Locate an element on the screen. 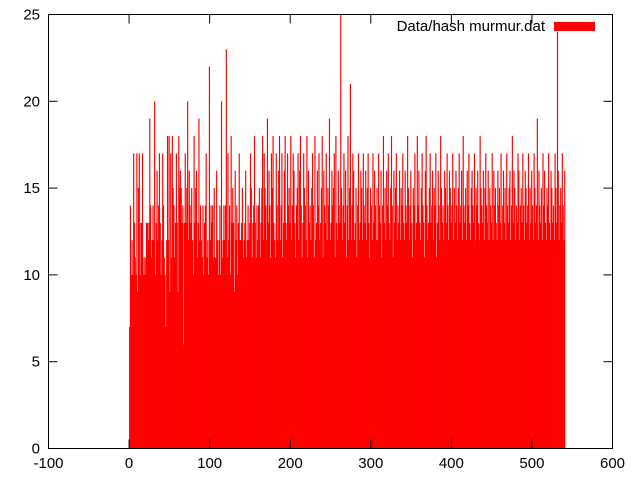 This screenshot has width=640, height=480. x-tick-label: 200 is located at coordinates (290, 463).